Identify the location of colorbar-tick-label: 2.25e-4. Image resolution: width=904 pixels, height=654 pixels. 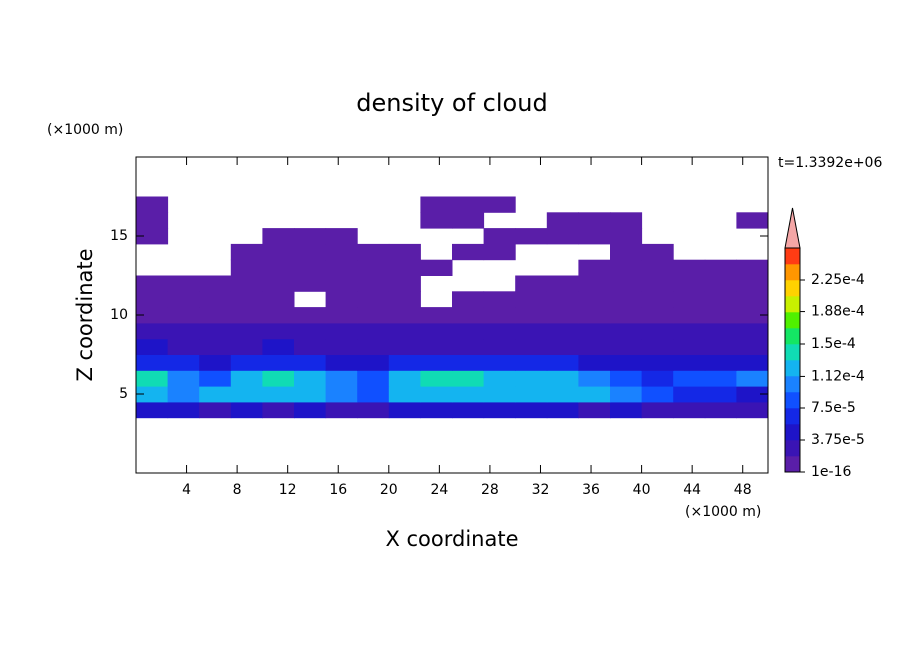
(838, 280).